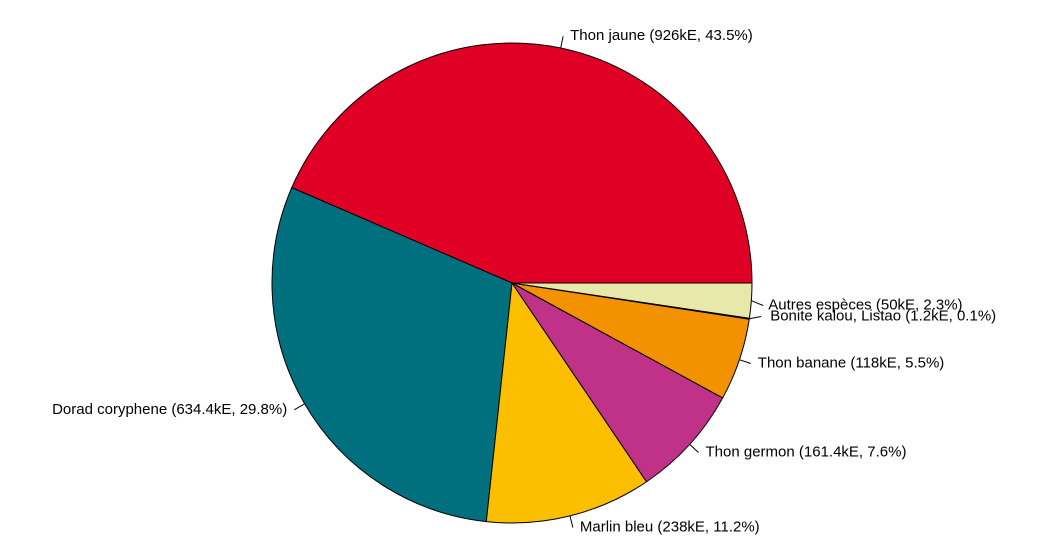 The image size is (1041, 552). What do you see at coordinates (661, 35) in the screenshot?
I see `slice-label-0: Thon jaune (926kE, 43.5%)` at bounding box center [661, 35].